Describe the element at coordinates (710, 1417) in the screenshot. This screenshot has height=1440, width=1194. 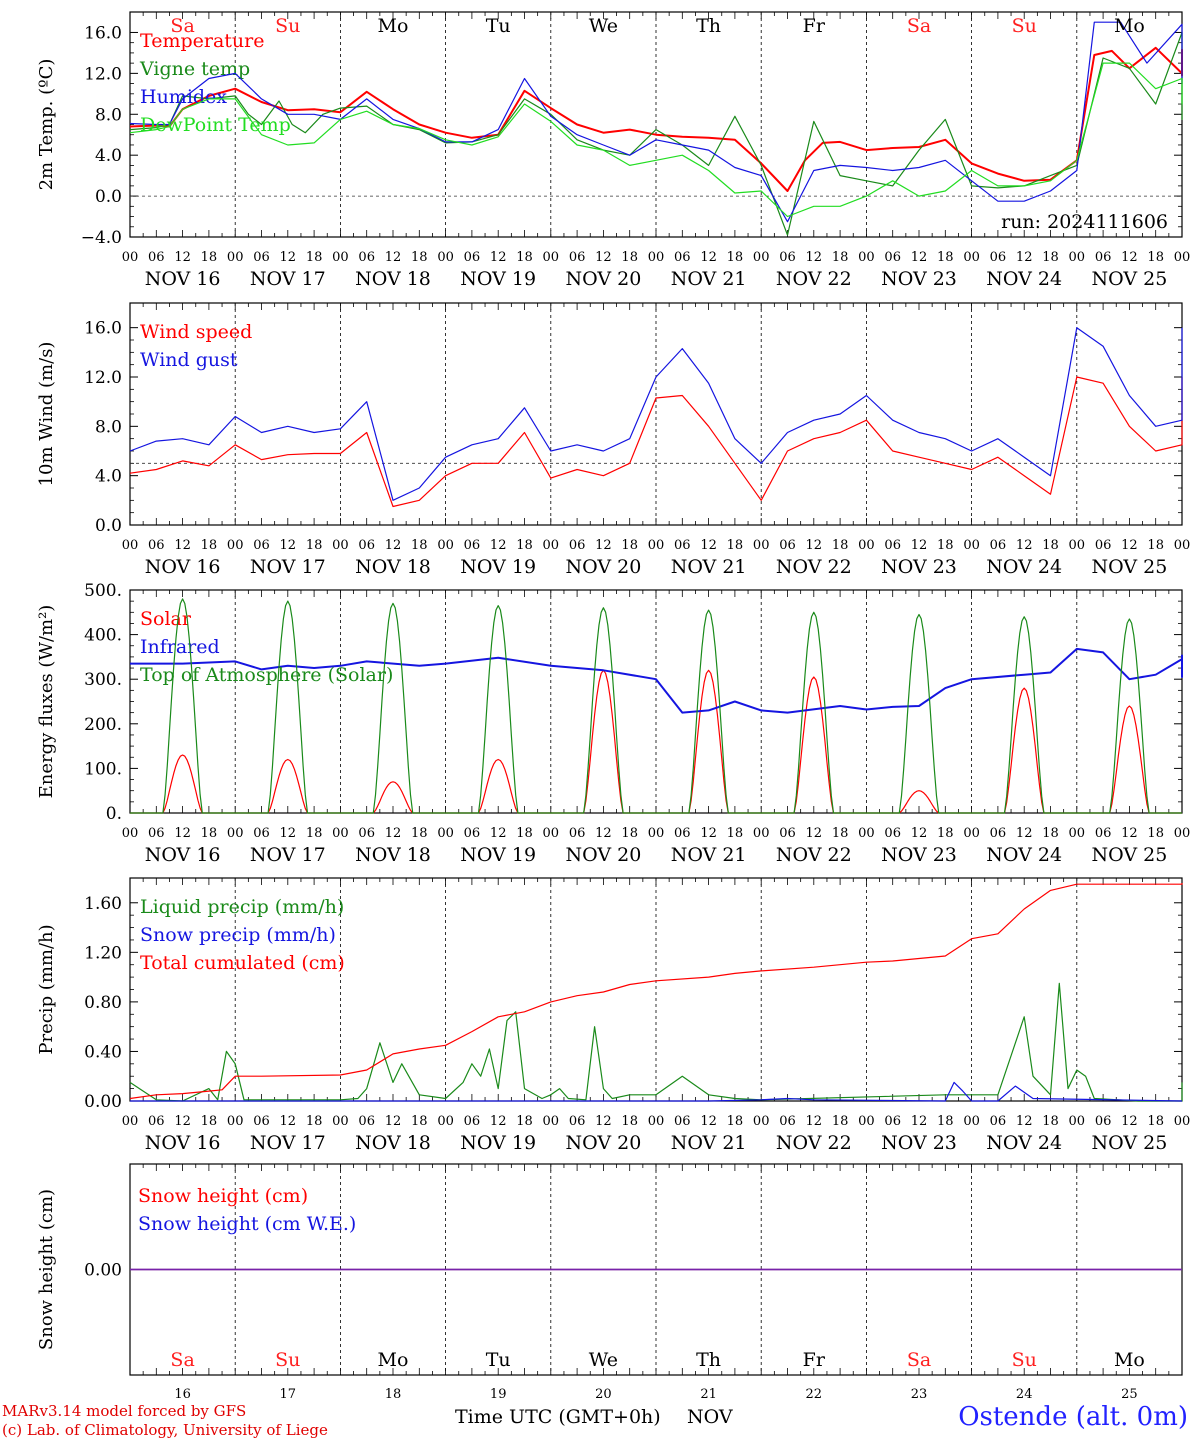
I see `month-label: NOV` at that location.